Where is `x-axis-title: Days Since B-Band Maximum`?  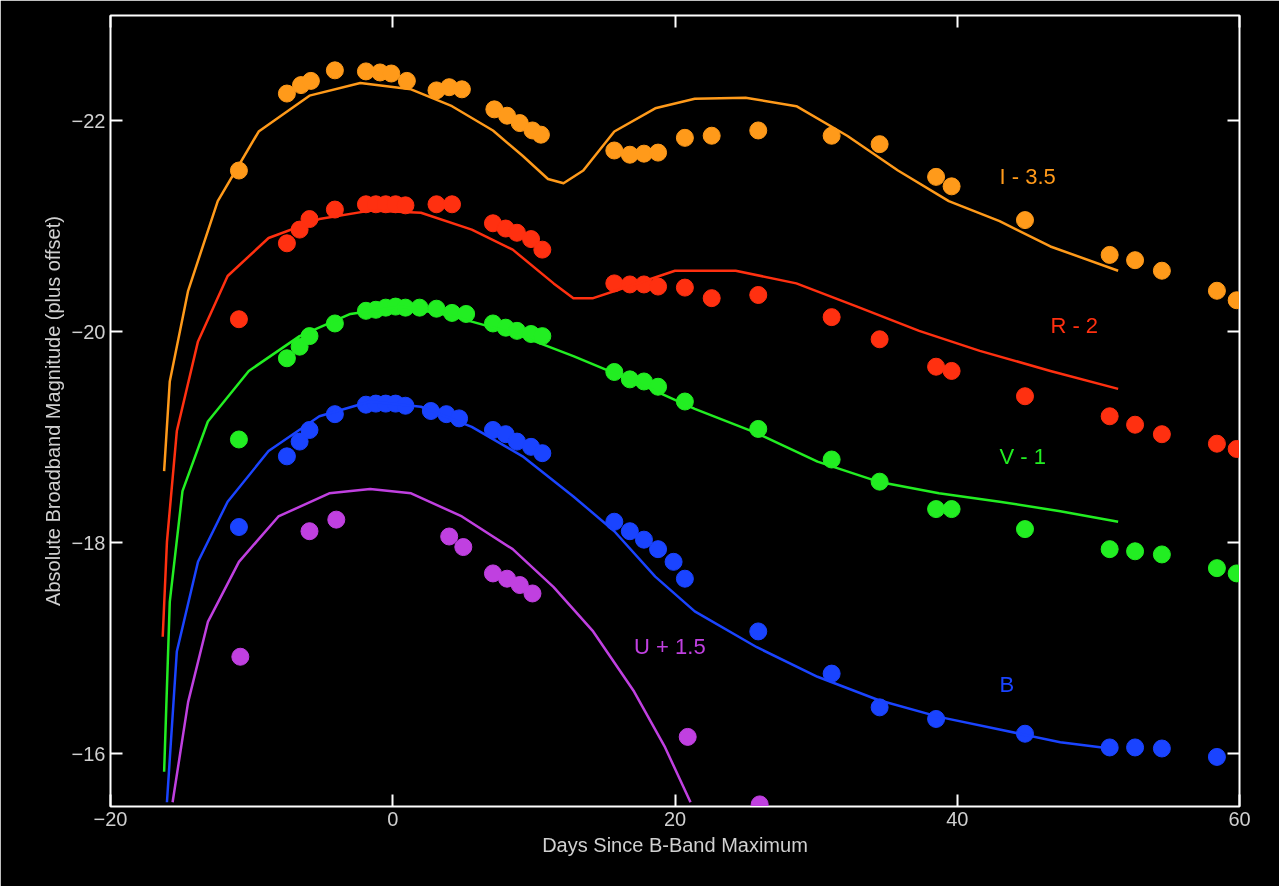 x-axis-title: Days Since B-Band Maximum is located at coordinates (675, 844).